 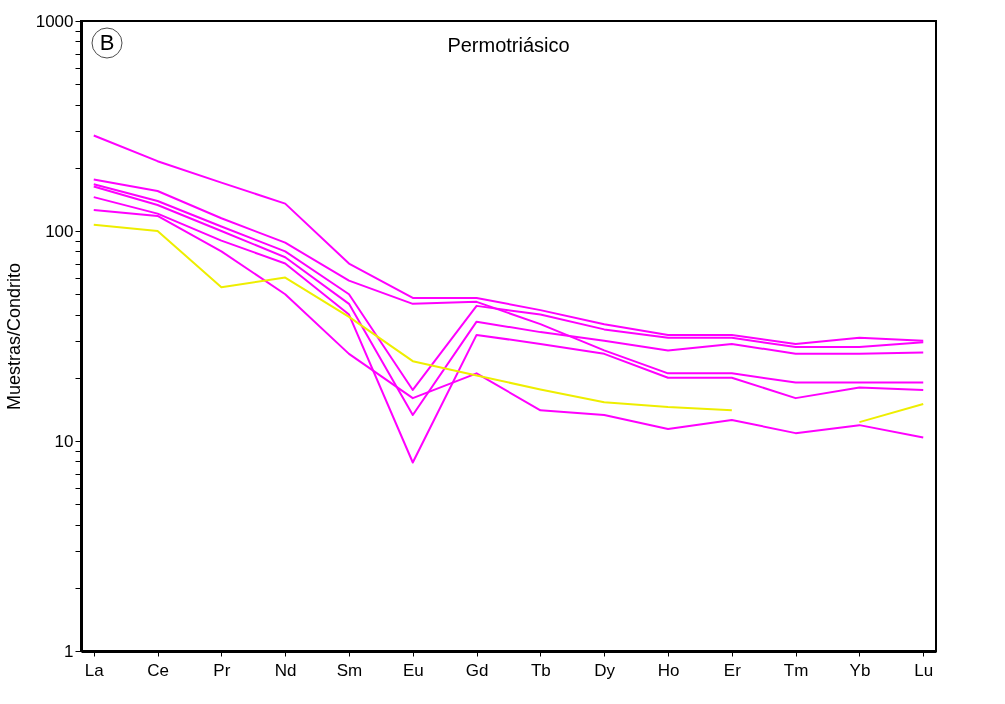 What do you see at coordinates (477, 670) in the screenshot?
I see `x-tick-label: Gd` at bounding box center [477, 670].